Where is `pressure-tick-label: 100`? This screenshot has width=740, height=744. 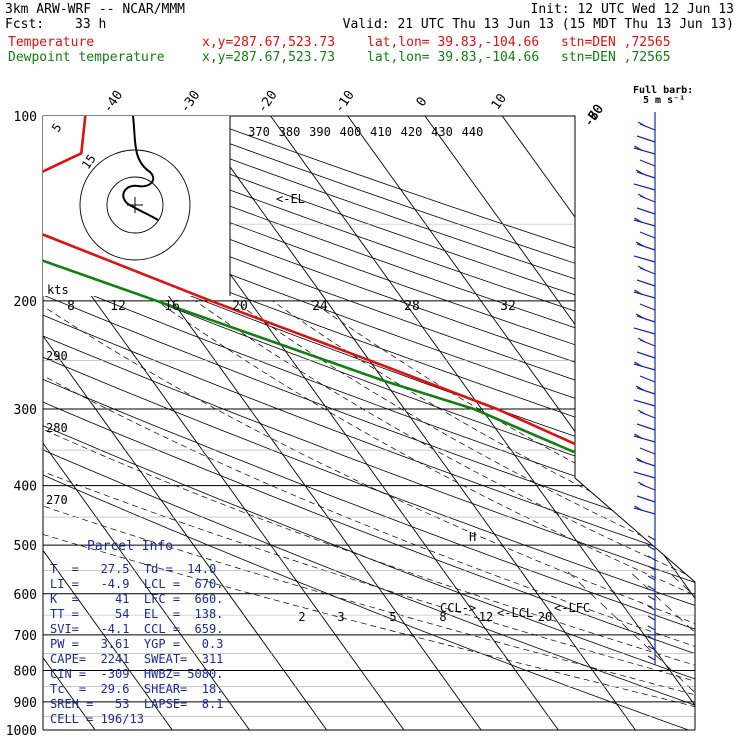 pressure-tick-label: 100 is located at coordinates (25, 117).